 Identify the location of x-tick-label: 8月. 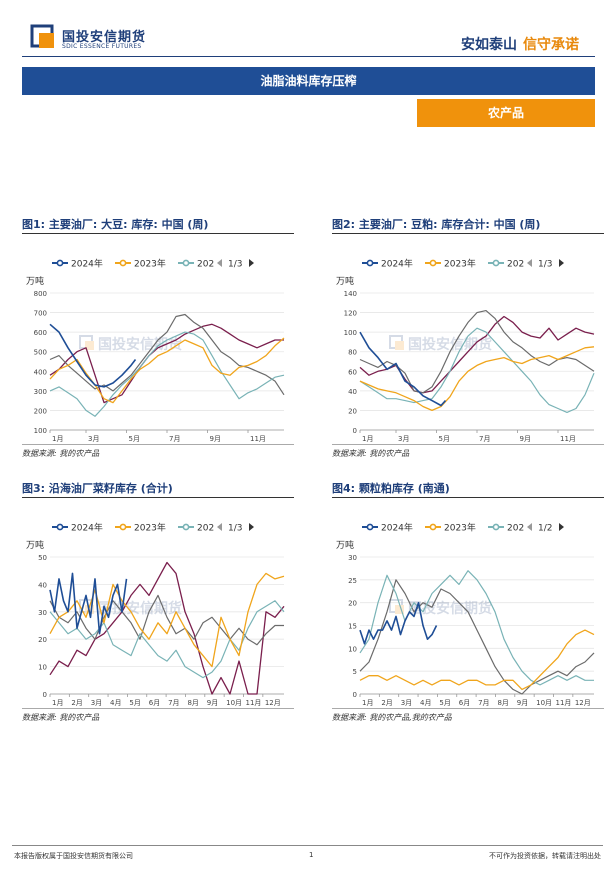
(502, 703).